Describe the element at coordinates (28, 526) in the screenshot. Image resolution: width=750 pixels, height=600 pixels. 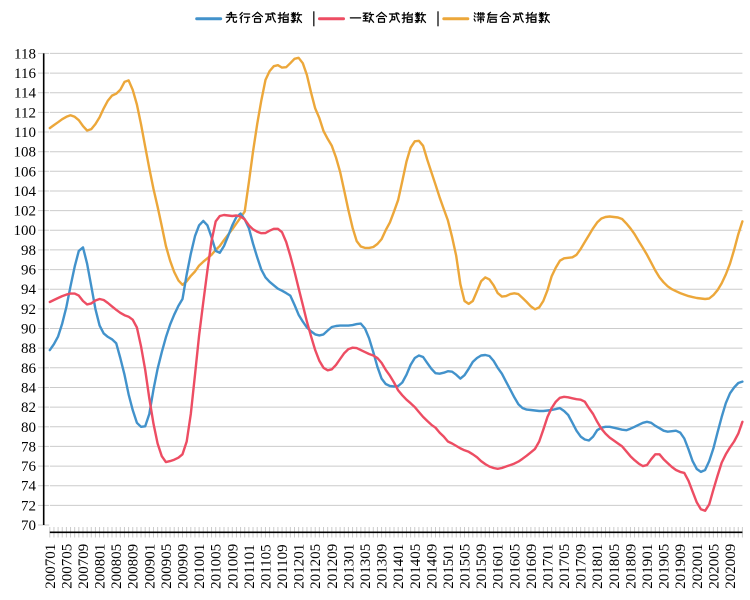
I see `svg-text: 70` at that location.